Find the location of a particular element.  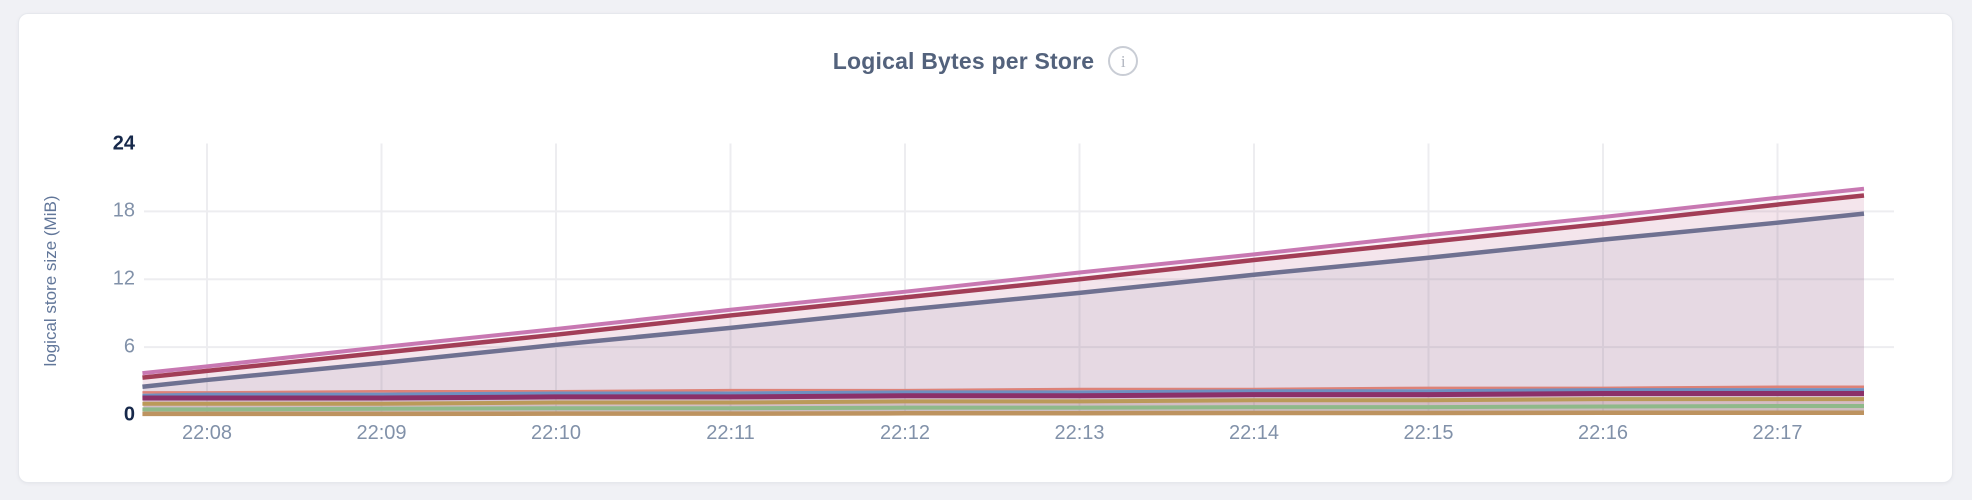

x-tick-label: 22:16 is located at coordinates (1603, 433).